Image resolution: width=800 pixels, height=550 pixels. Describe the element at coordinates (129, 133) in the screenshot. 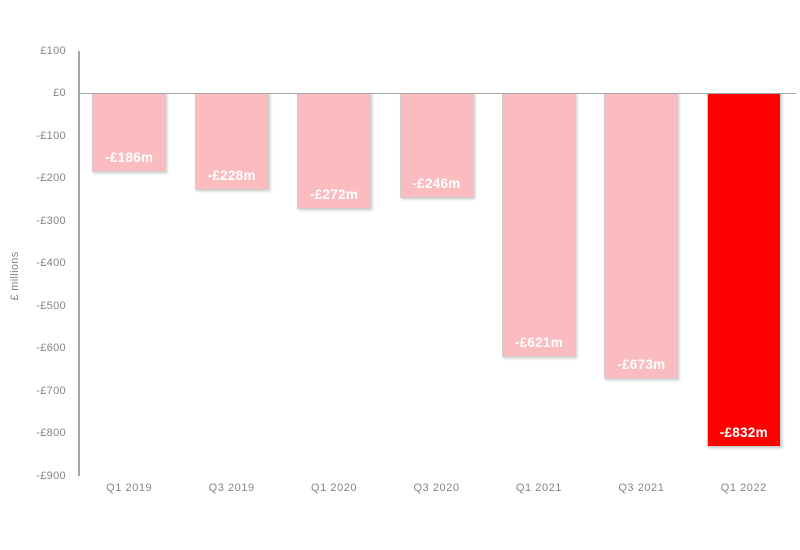

I see `bar-q1-2019: -£186m` at that location.